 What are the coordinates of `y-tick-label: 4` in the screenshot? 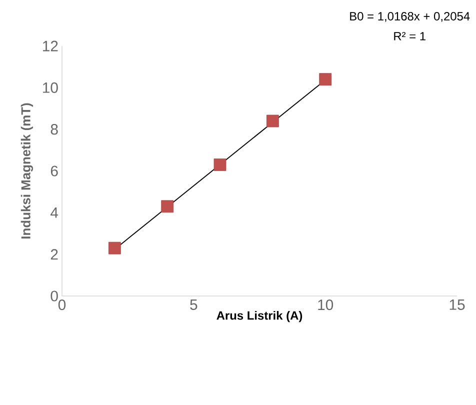 It's located at (54, 213).